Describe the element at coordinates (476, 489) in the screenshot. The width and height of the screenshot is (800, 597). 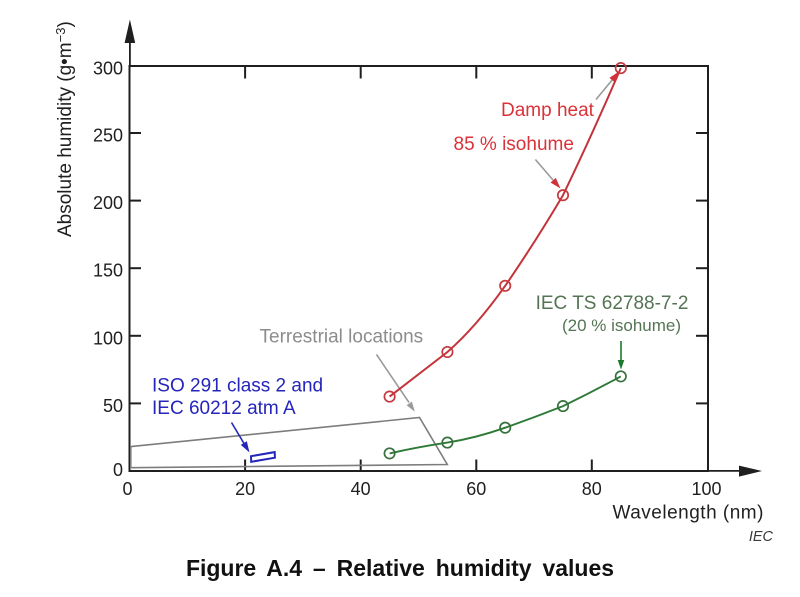
I see `svg-text: 60` at that location.